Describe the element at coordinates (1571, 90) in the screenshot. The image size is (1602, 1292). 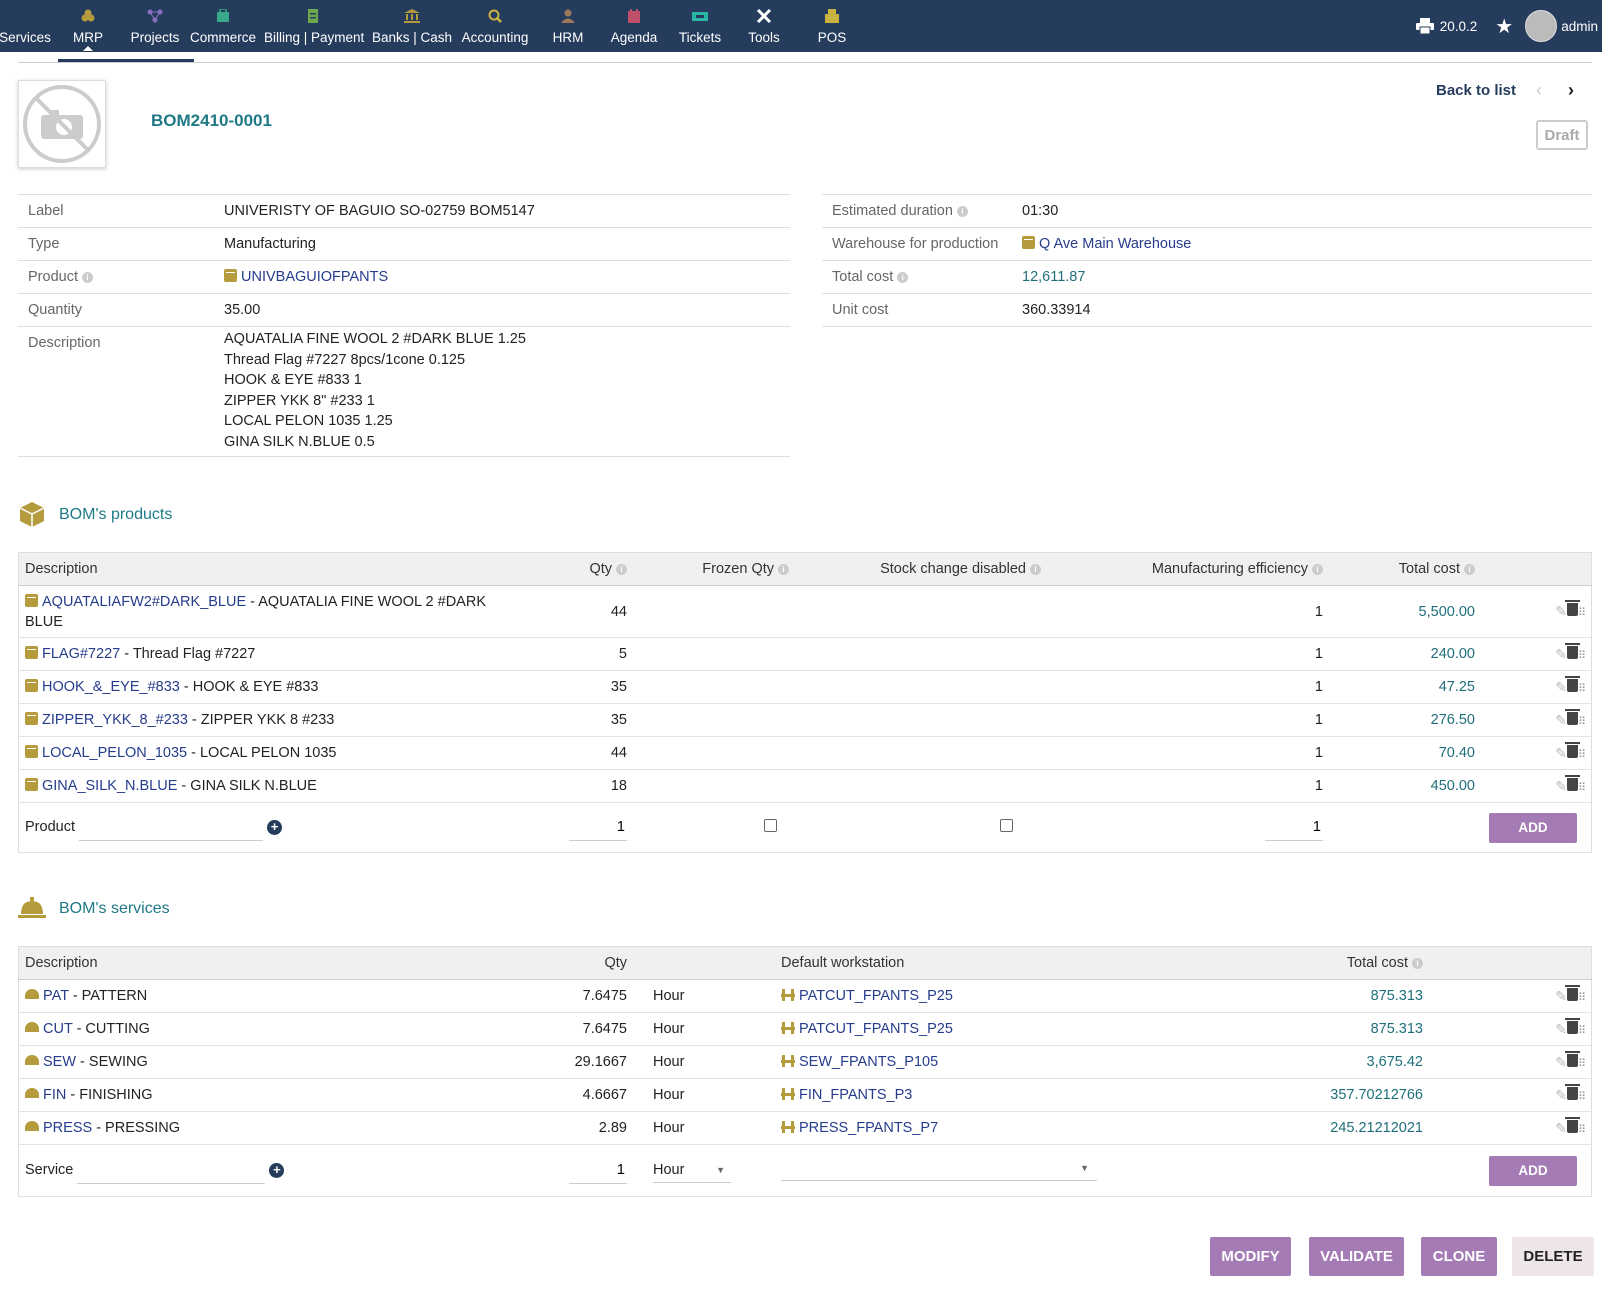
I see `next-record-icon: ›` at that location.